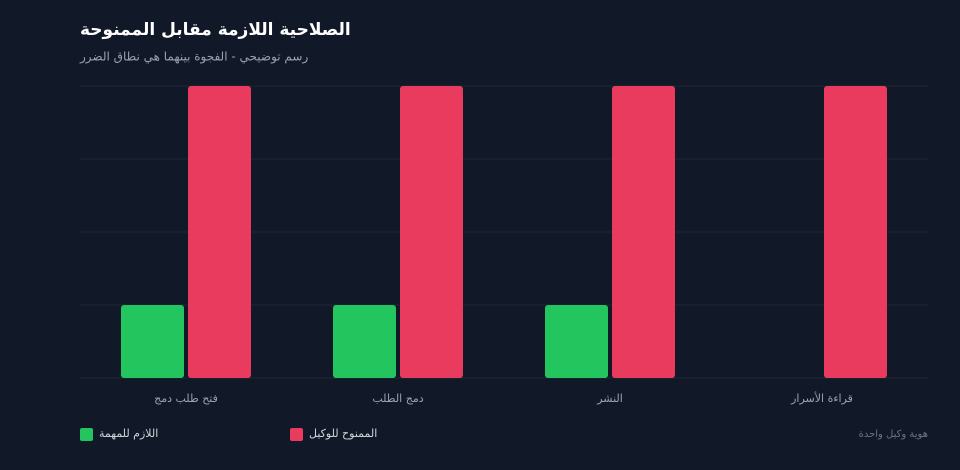 The height and width of the screenshot is (470, 960). I want to click on note: هوية وكيل واحدة, so click(893, 434).